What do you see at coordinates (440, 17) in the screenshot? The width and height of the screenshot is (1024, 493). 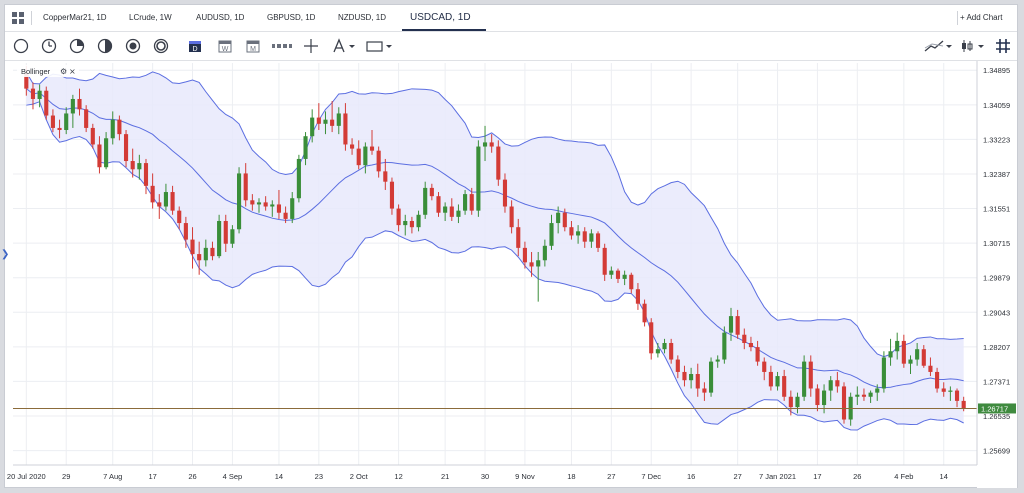 I see `tab-usdcad: USDCAD, 1D` at bounding box center [440, 17].